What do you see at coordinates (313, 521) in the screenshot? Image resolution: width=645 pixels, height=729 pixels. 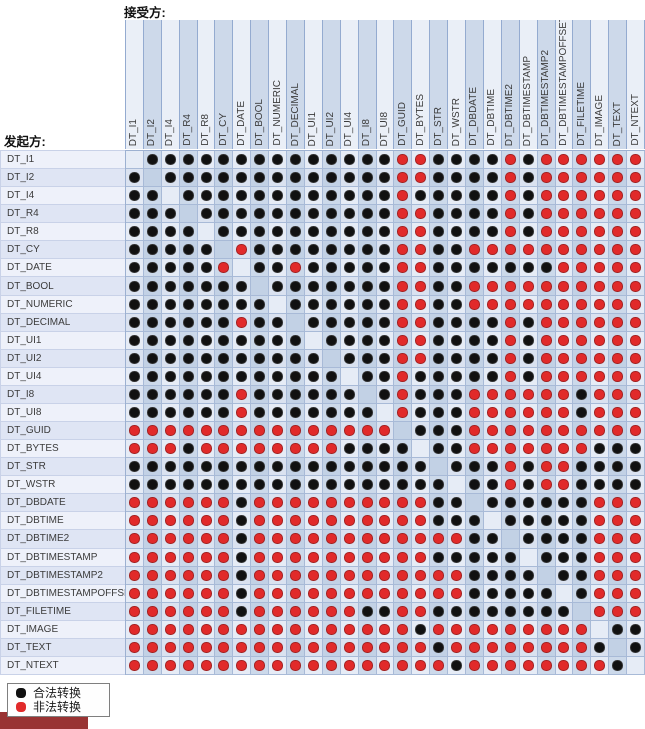 I see `matrix-cell-DT_DBTIME-to-DT_UI1` at bounding box center [313, 521].